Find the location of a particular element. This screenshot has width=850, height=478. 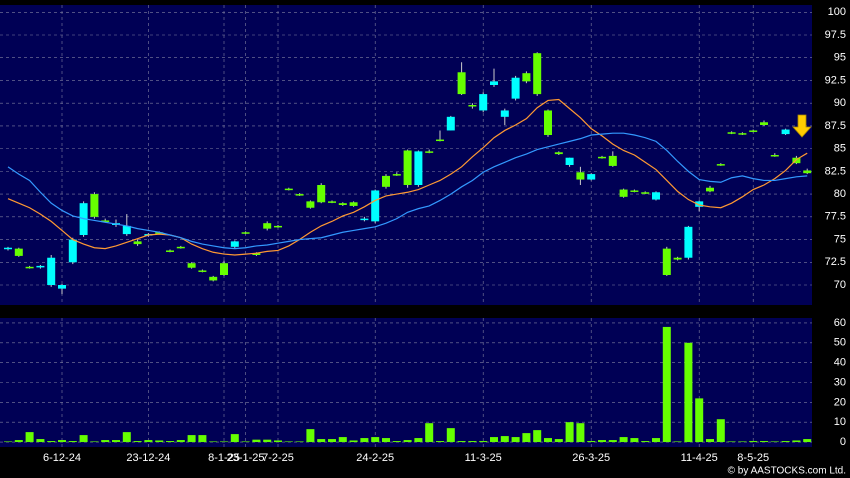

y-tick-label: 80 is located at coordinates (840, 194).